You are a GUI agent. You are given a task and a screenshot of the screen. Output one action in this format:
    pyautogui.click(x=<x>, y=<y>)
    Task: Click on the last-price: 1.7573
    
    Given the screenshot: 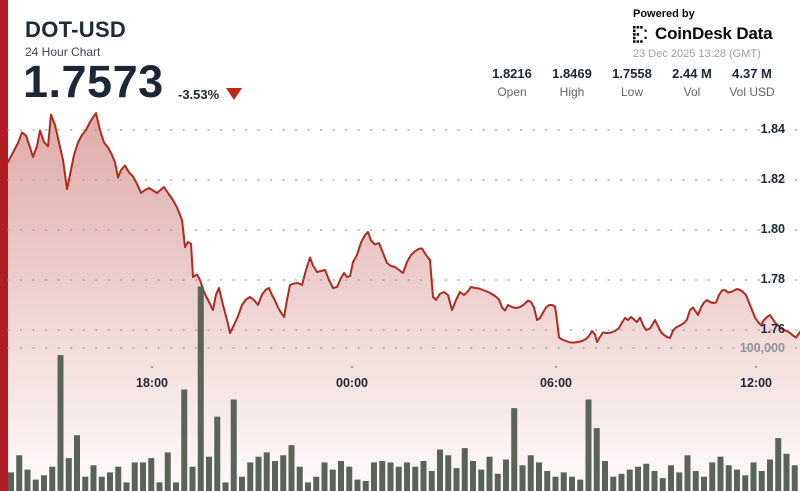 What is the action you would take?
    pyautogui.click(x=93, y=81)
    